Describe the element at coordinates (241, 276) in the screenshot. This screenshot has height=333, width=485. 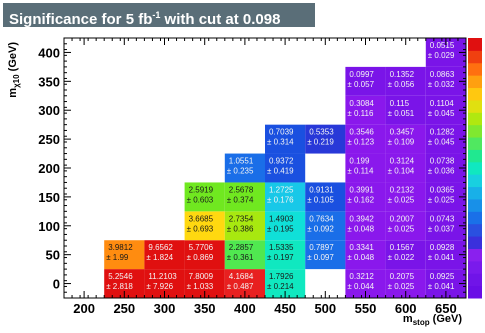
I see `cell-value: 4.1684` at that location.